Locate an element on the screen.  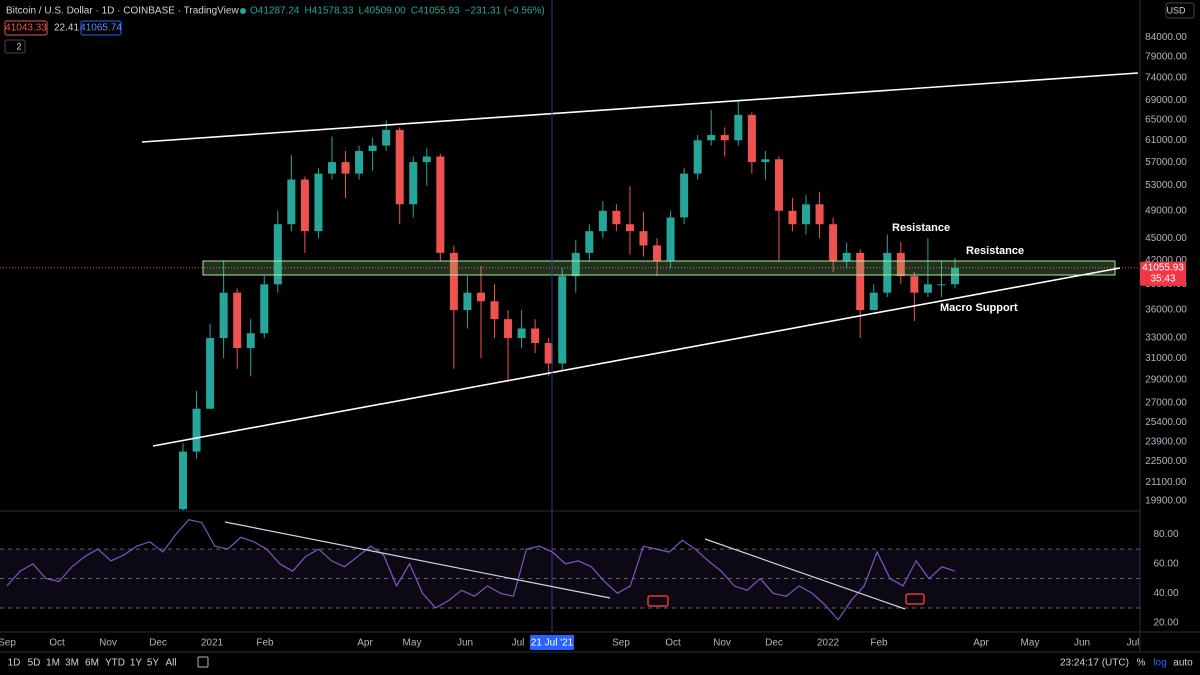
y-tick-label: 31000.00 is located at coordinates (1166, 358).